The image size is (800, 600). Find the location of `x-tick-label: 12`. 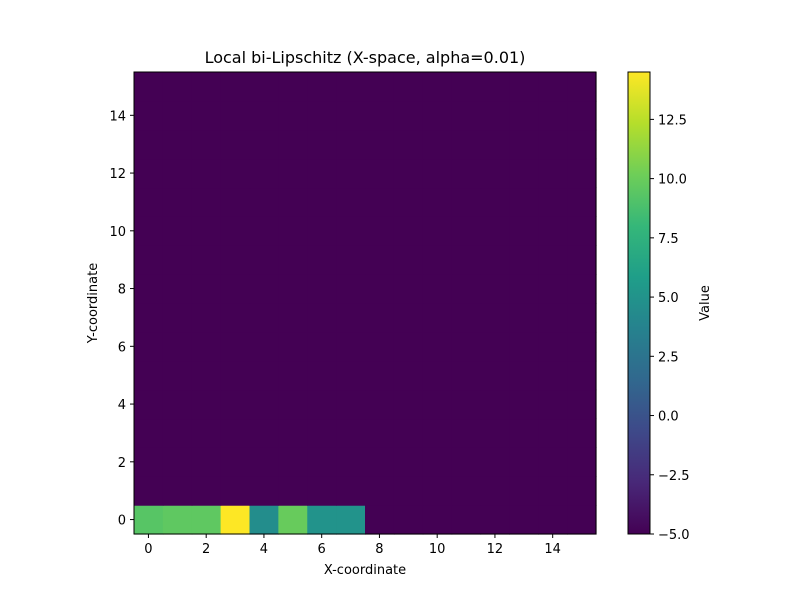

x-tick-label: 12 is located at coordinates (495, 549).